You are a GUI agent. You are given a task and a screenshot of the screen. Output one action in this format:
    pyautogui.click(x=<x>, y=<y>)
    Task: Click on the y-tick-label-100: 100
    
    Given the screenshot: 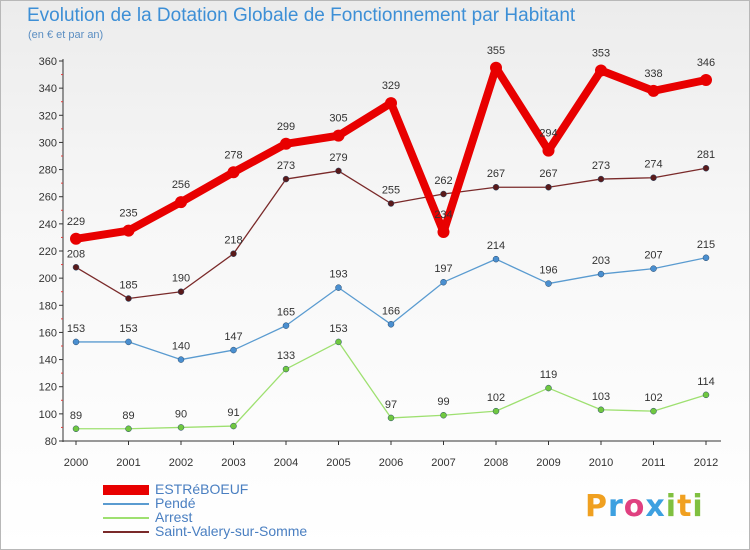 What is the action you would take?
    pyautogui.click(x=48, y=415)
    